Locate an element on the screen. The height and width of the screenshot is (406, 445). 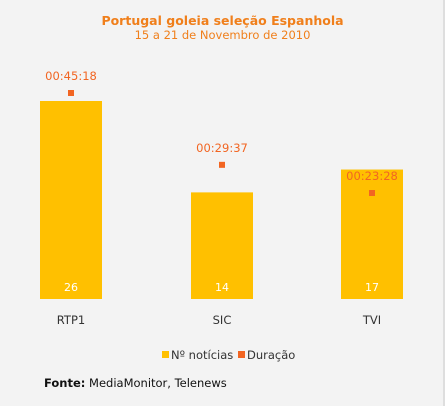
duration-label: 00:45:18 is located at coordinates (71, 76).